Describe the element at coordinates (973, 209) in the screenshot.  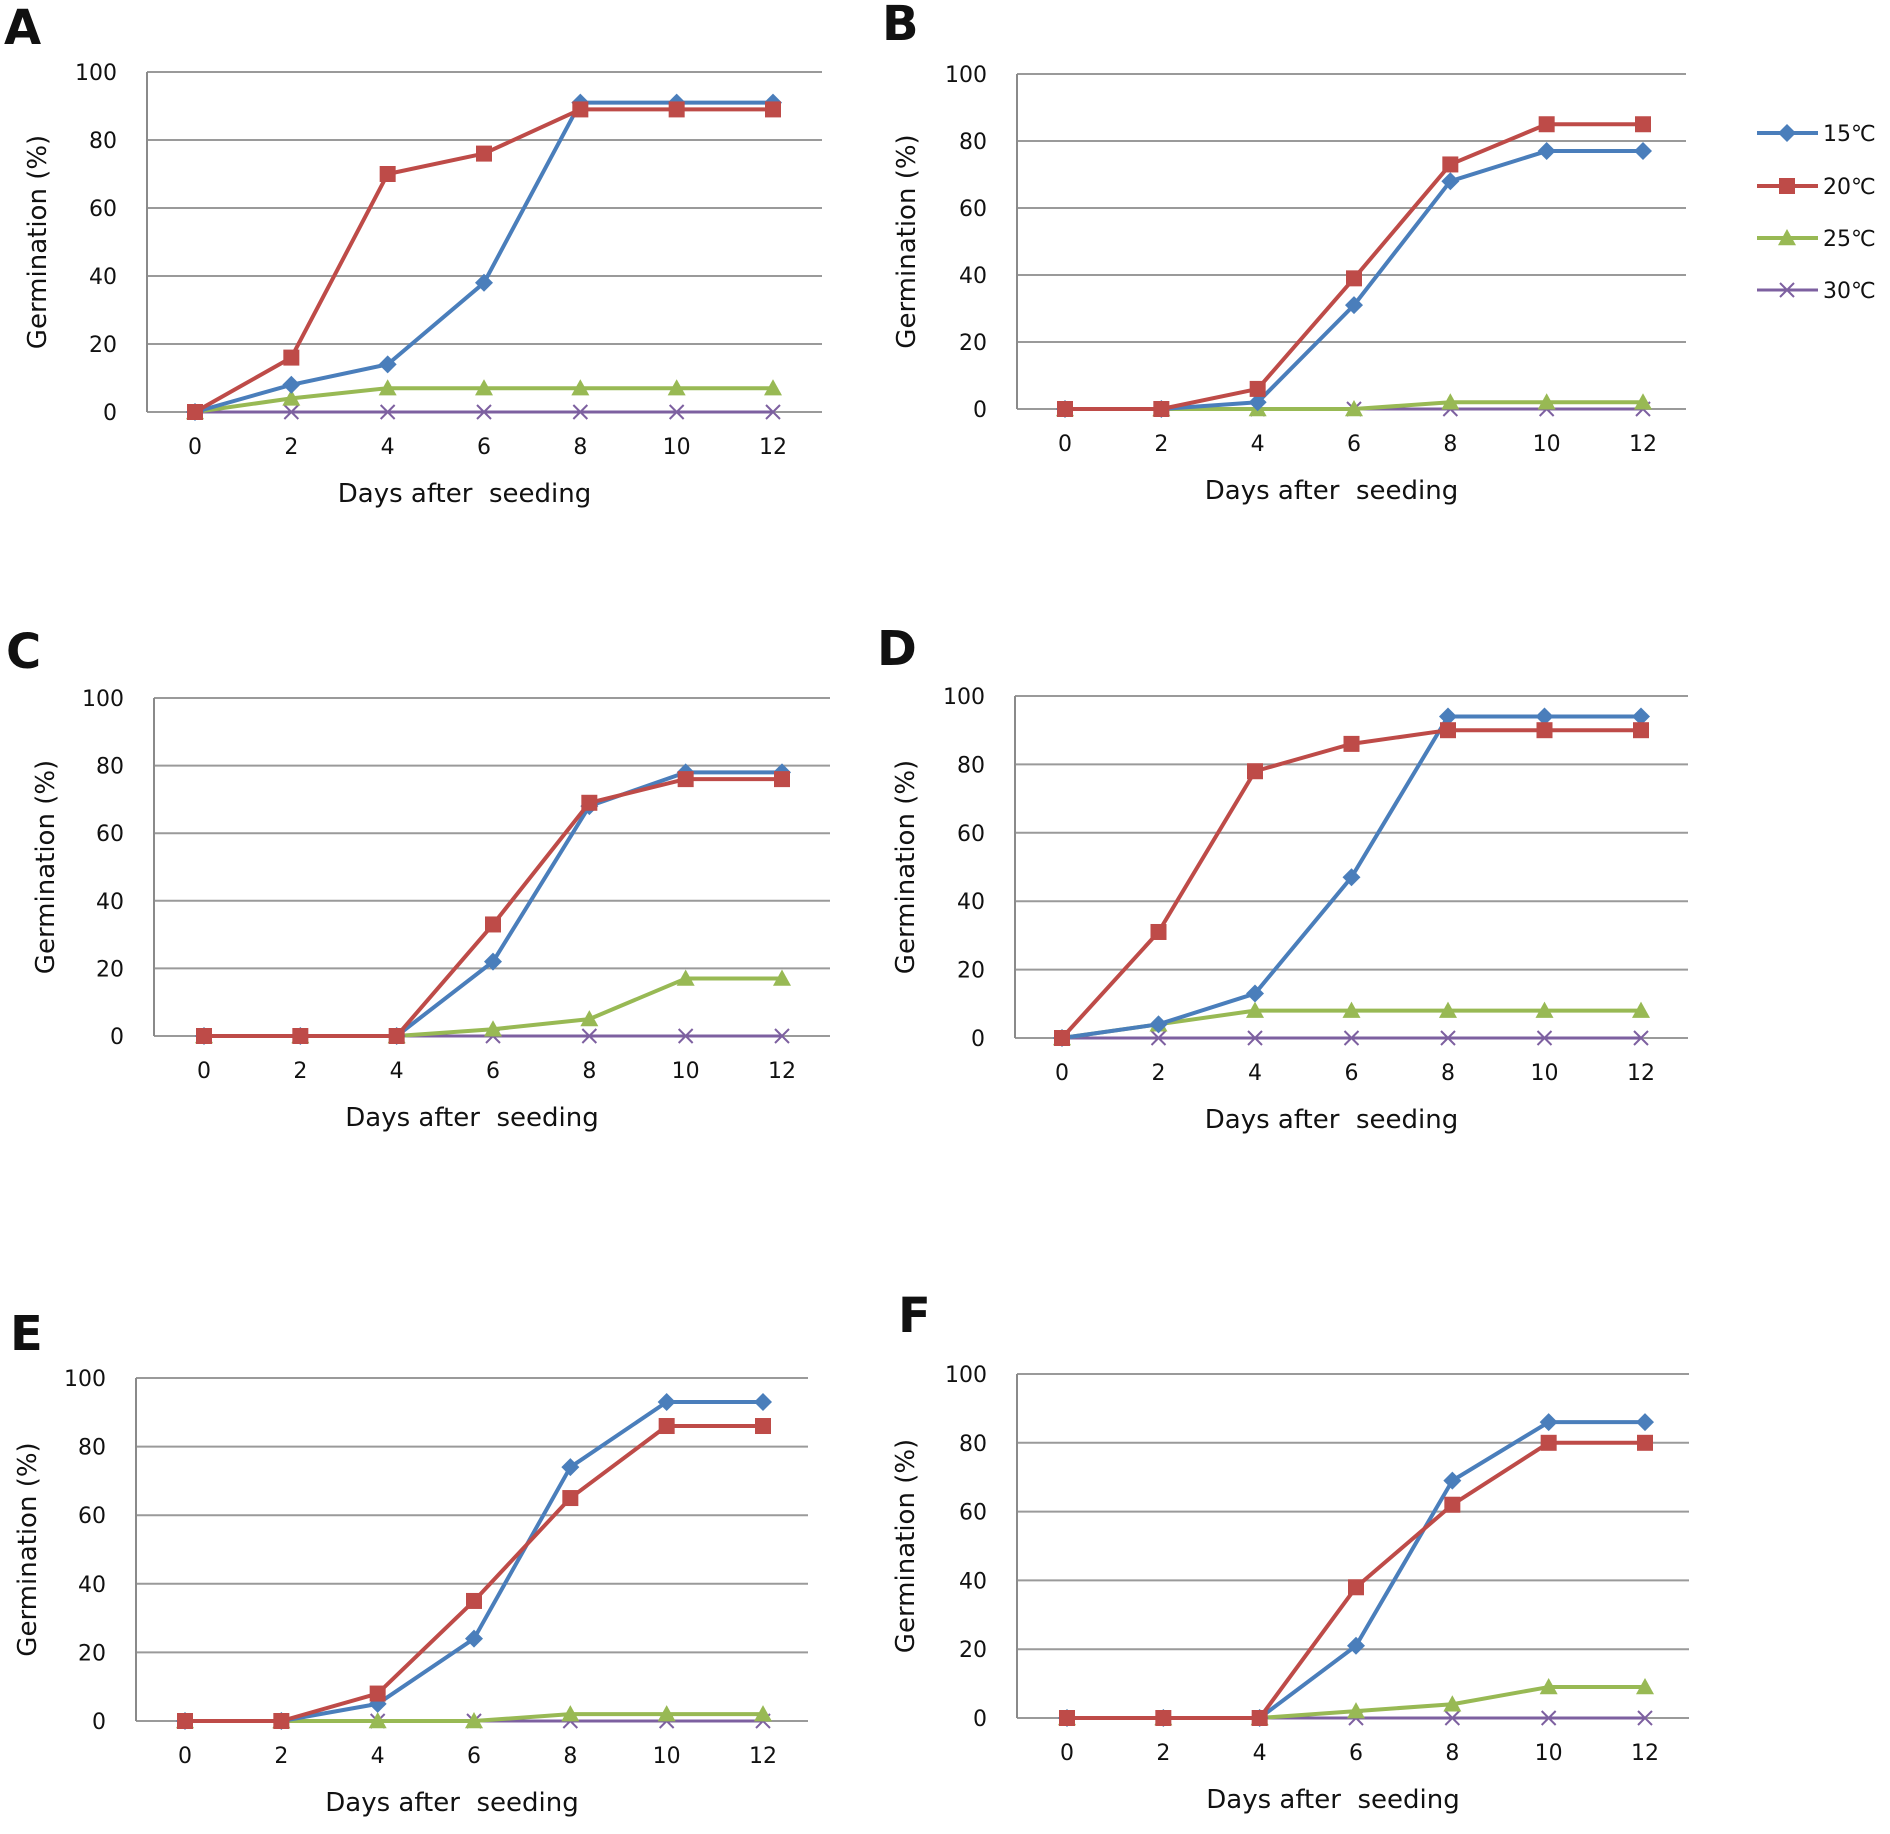
I see `y-tick-label-b-60: 60` at that location.